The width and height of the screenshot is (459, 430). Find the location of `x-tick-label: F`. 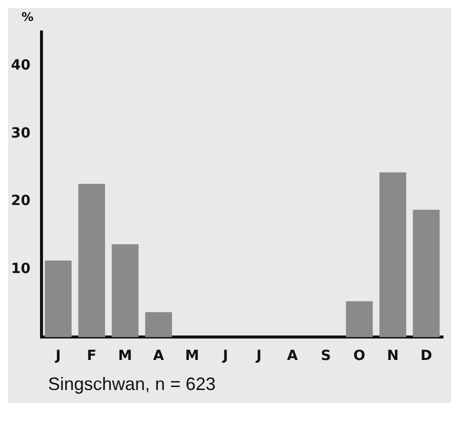

x-tick-label: F is located at coordinates (91, 356).